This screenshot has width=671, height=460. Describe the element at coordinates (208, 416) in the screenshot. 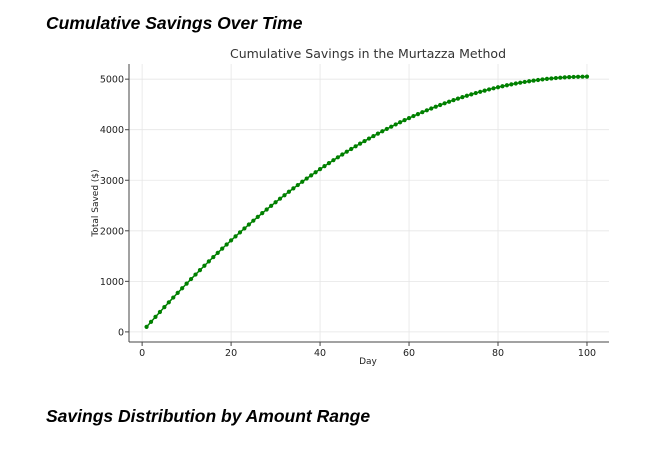

I see `section-heading-distribution: Savings Distribution by Amount Range` at that location.